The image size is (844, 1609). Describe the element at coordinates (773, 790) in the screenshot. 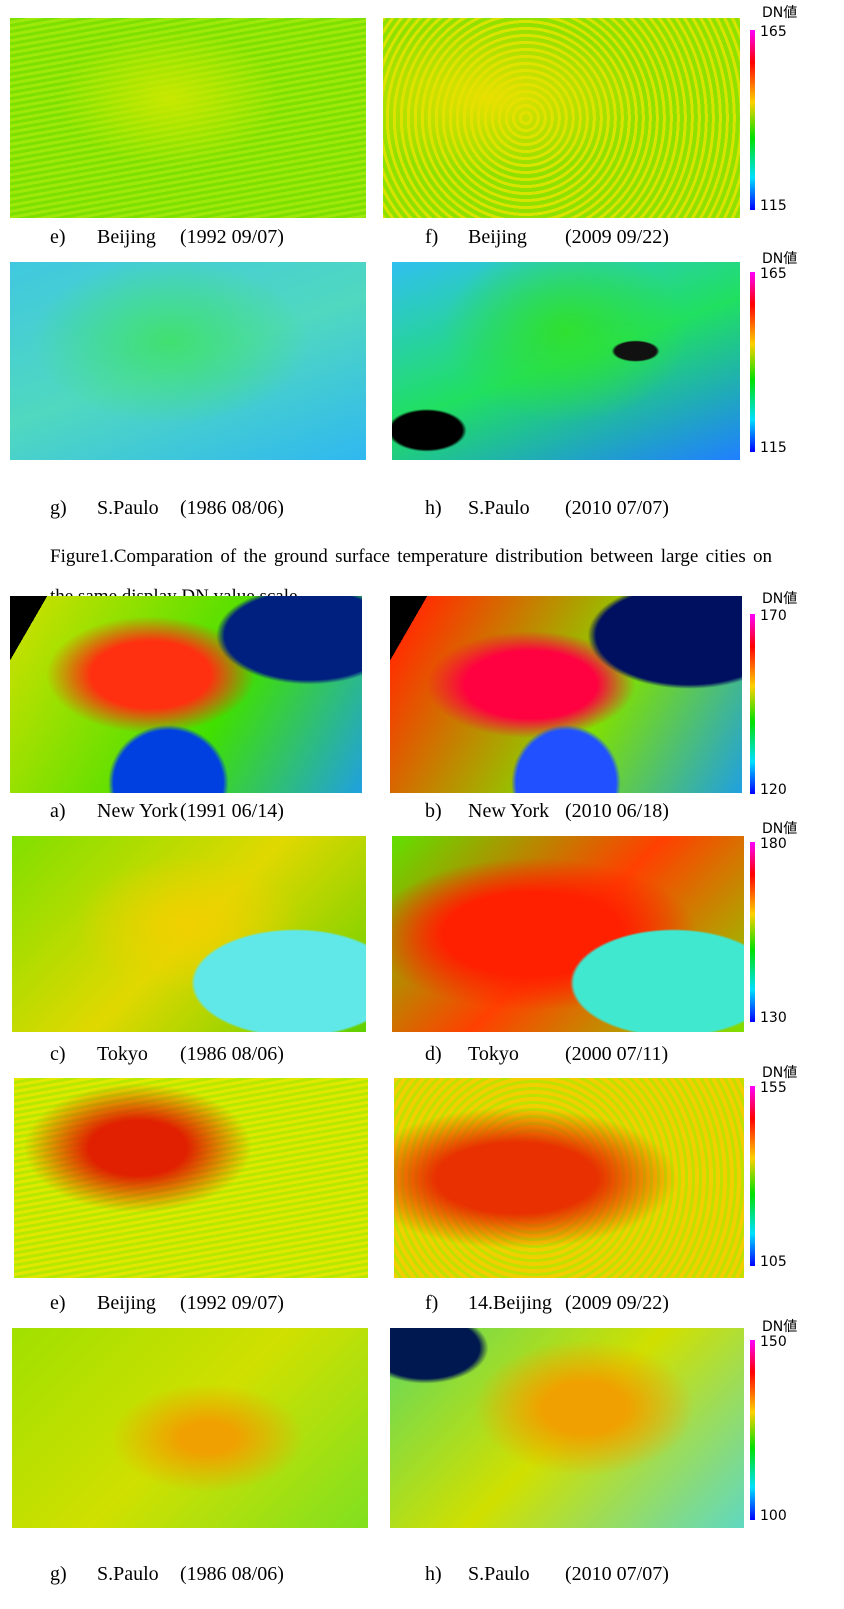

I see `scale-min: 120` at that location.